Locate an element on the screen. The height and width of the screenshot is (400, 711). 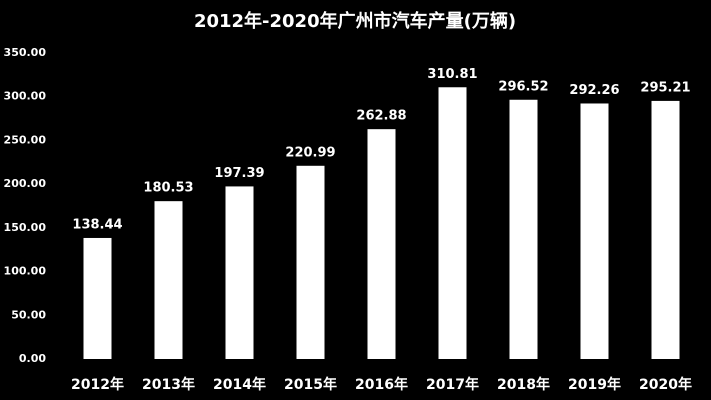
y-tick-label: 250.00 is located at coordinates (25, 139).